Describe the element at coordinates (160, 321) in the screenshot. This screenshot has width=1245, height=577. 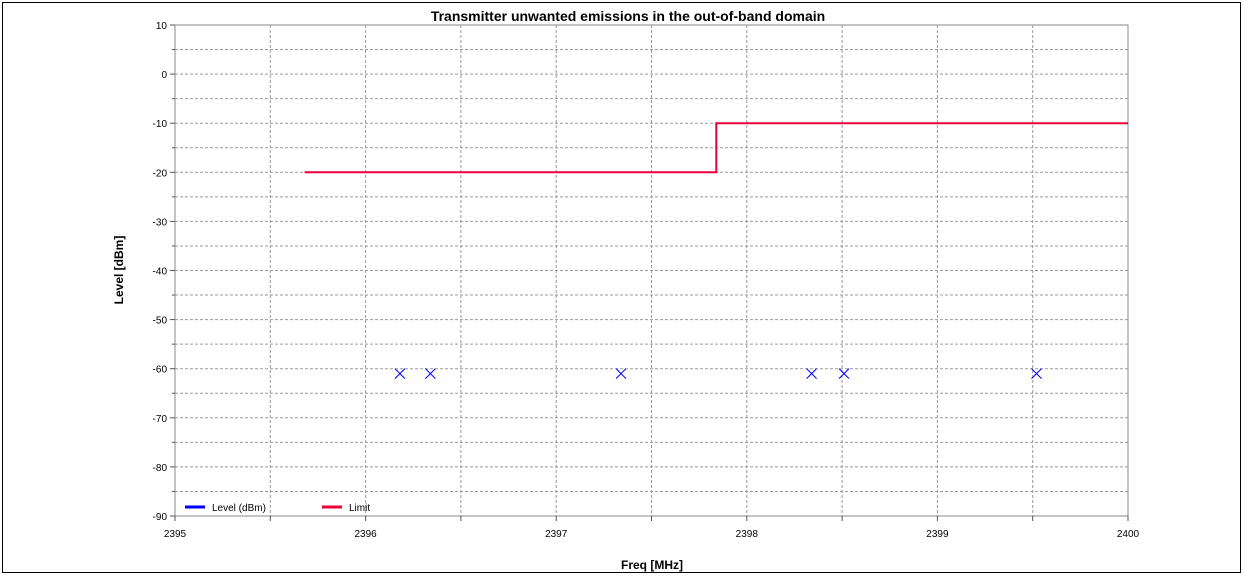
I see `y-tick-label: -50` at that location.